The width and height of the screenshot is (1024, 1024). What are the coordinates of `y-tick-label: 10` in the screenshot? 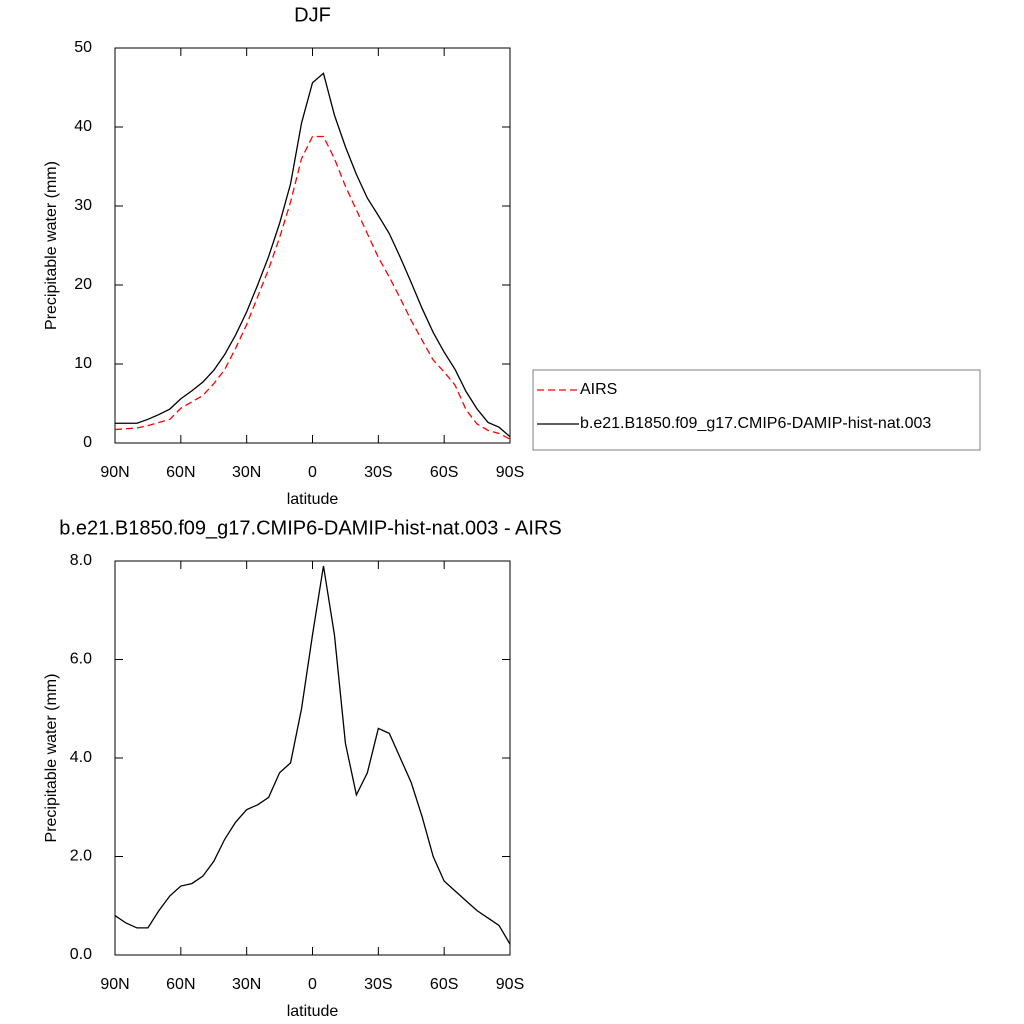 It's located at (83, 363).